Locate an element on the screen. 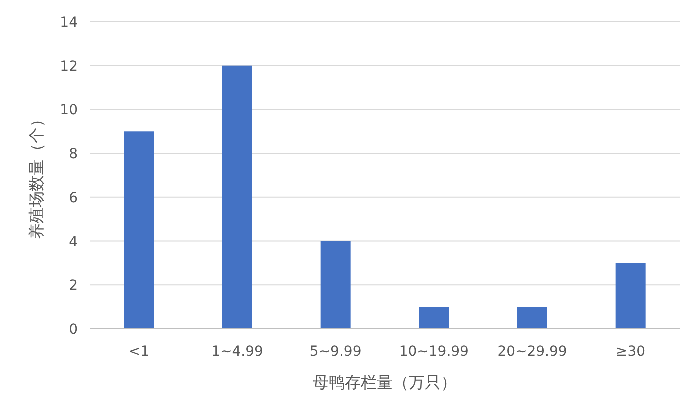 Image resolution: width=700 pixels, height=420 pixels. y-tick-label: 2 is located at coordinates (73, 286).